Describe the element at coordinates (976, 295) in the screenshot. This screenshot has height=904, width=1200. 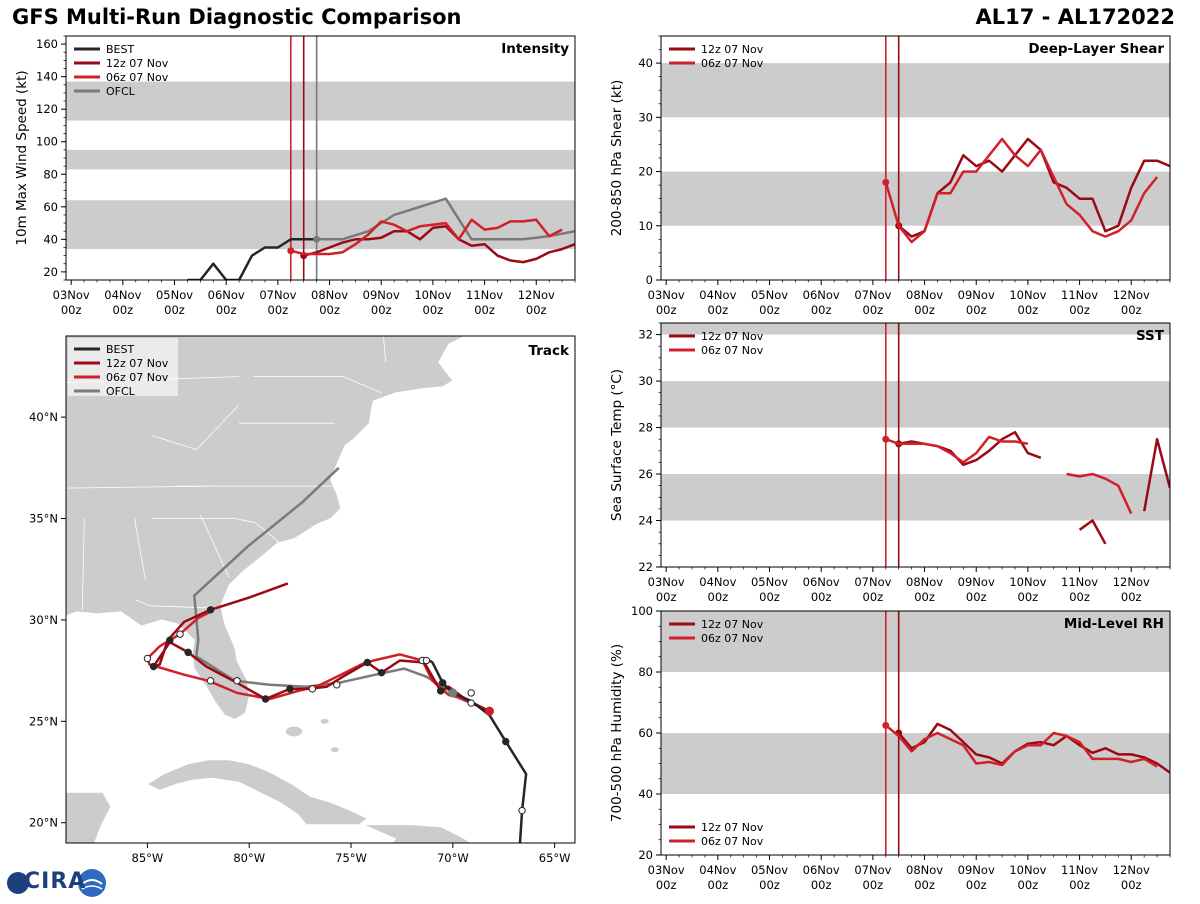
I see `shear-xtick-label-top: 09Nov` at that location.